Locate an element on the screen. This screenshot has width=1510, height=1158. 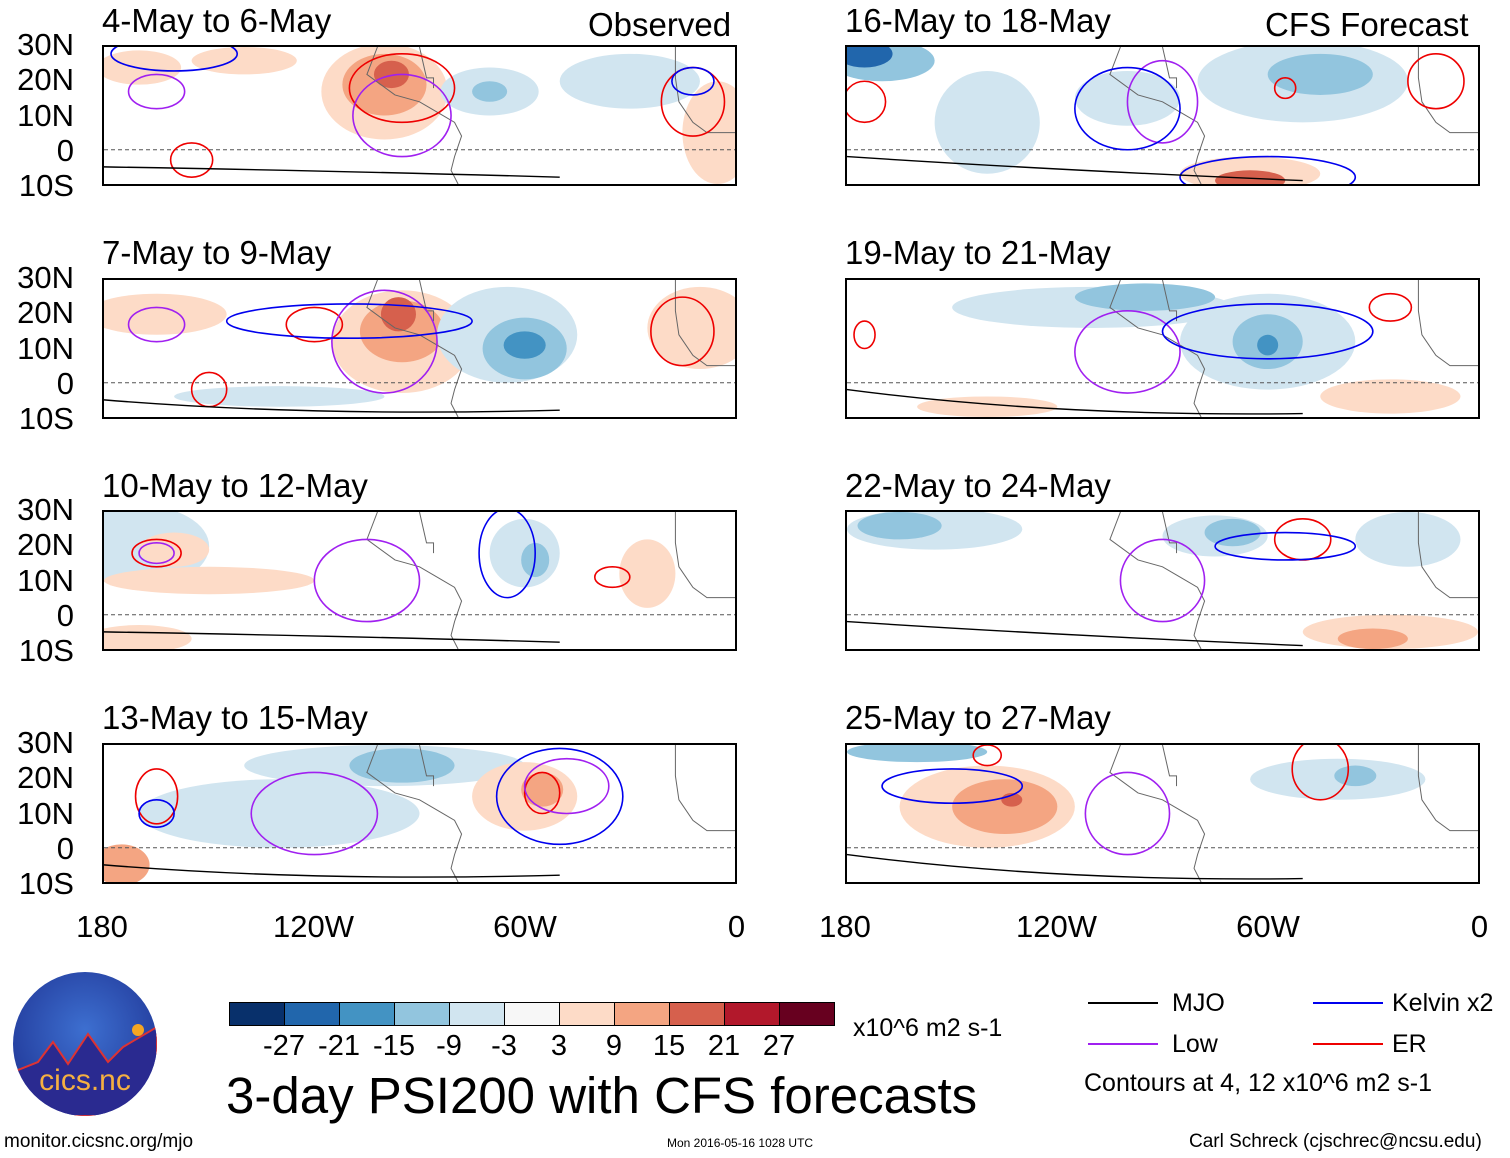
colorbar-tick-label: -9 is located at coordinates (449, 1046).